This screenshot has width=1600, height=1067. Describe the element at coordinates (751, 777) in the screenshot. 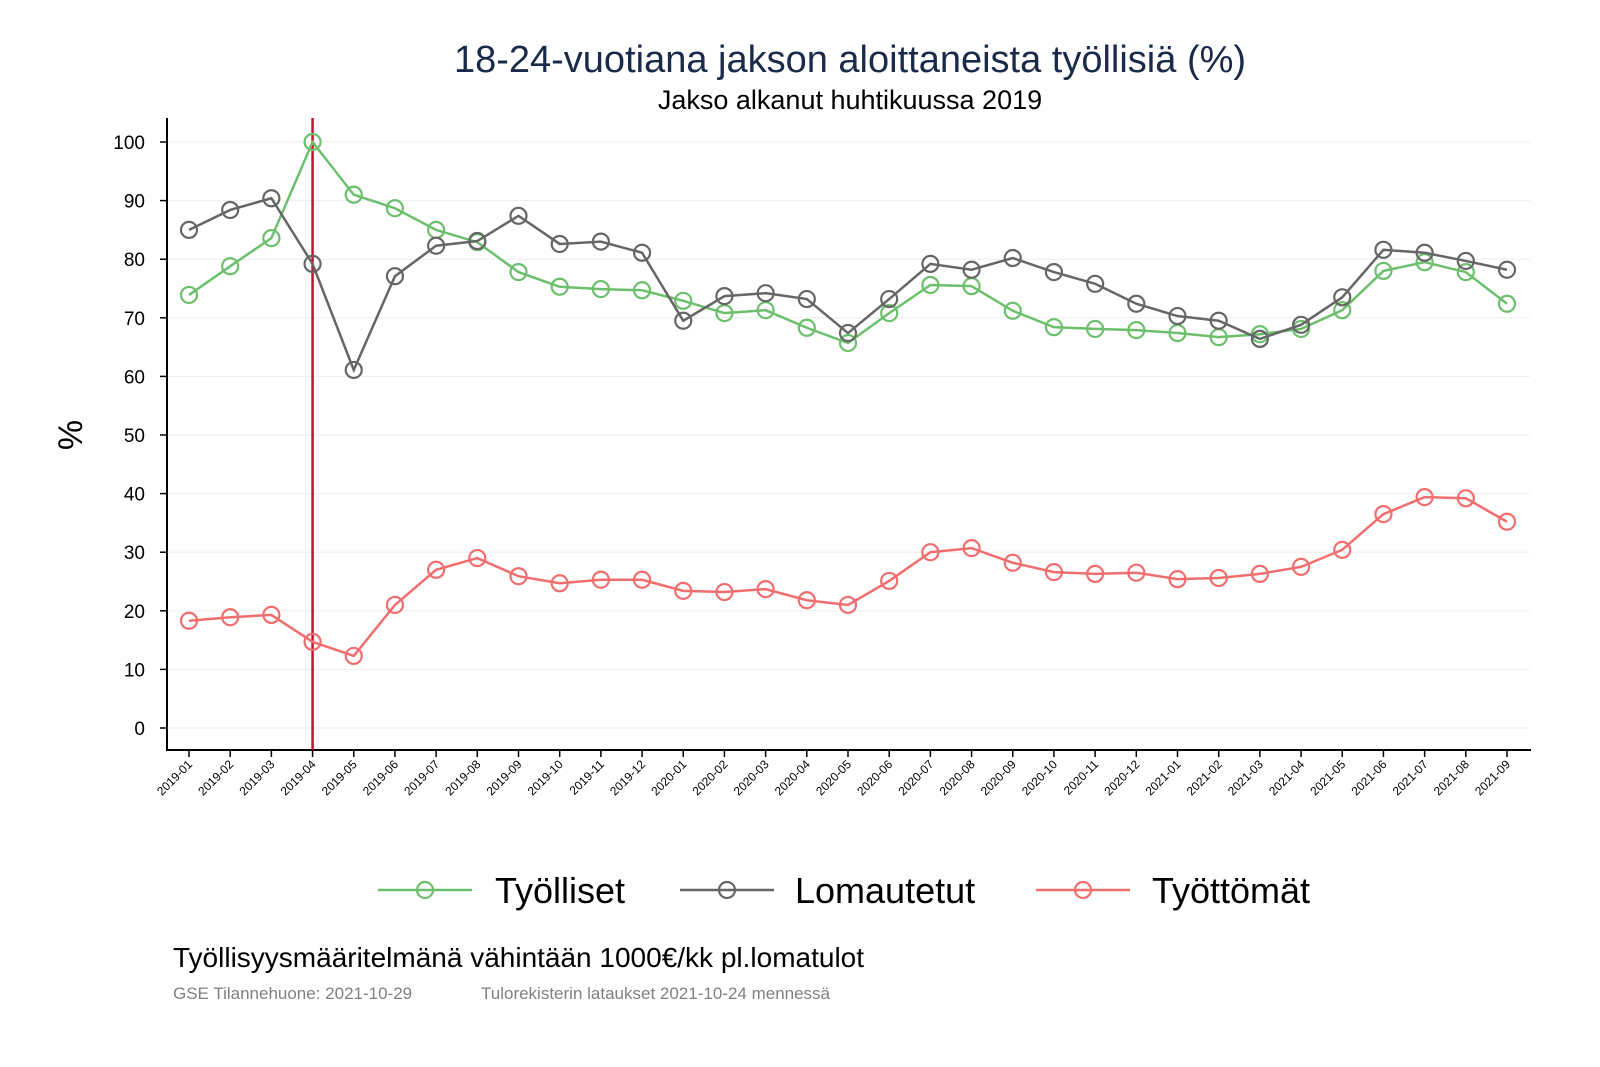

I see `x-tick-label: 2020-03` at that location.